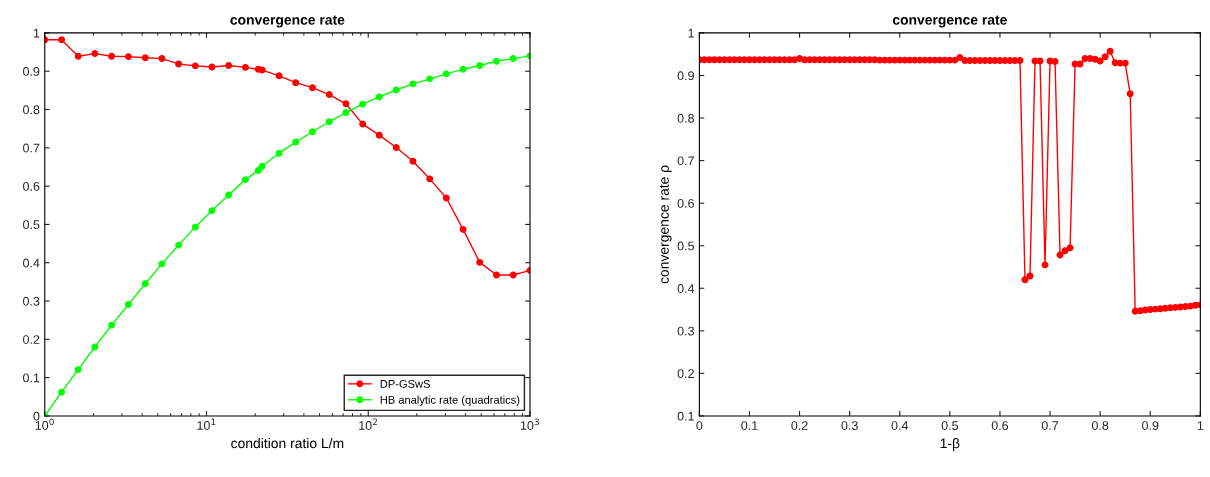 This screenshot has width=1210, height=477. Describe the element at coordinates (699, 425) in the screenshot. I see `x-tick-label: 0` at that location.